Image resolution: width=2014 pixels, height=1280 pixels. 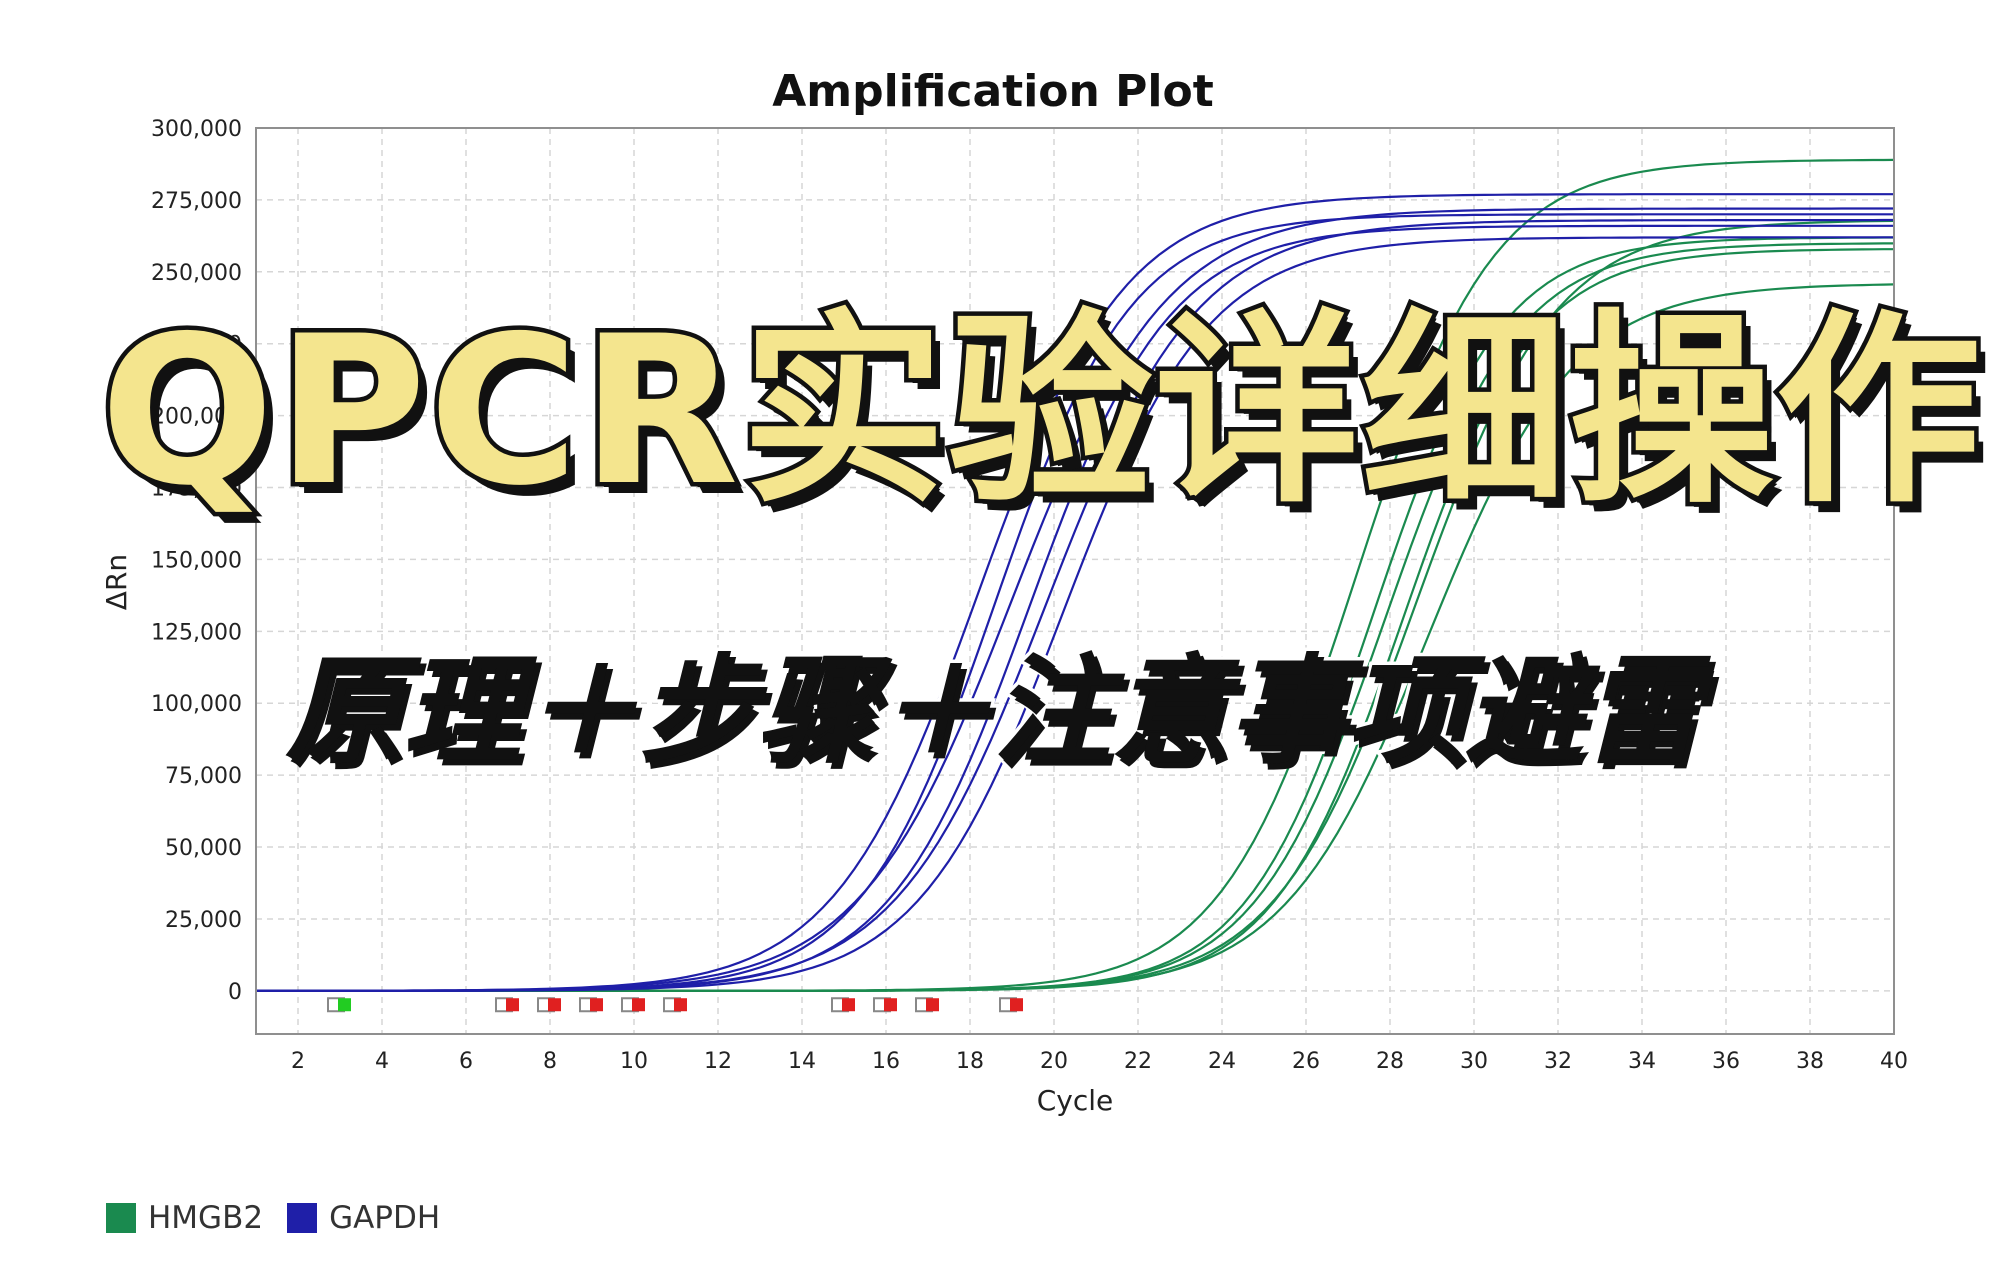 What do you see at coordinates (886, 1061) in the screenshot?
I see `x-tick-label: 16` at bounding box center [886, 1061].